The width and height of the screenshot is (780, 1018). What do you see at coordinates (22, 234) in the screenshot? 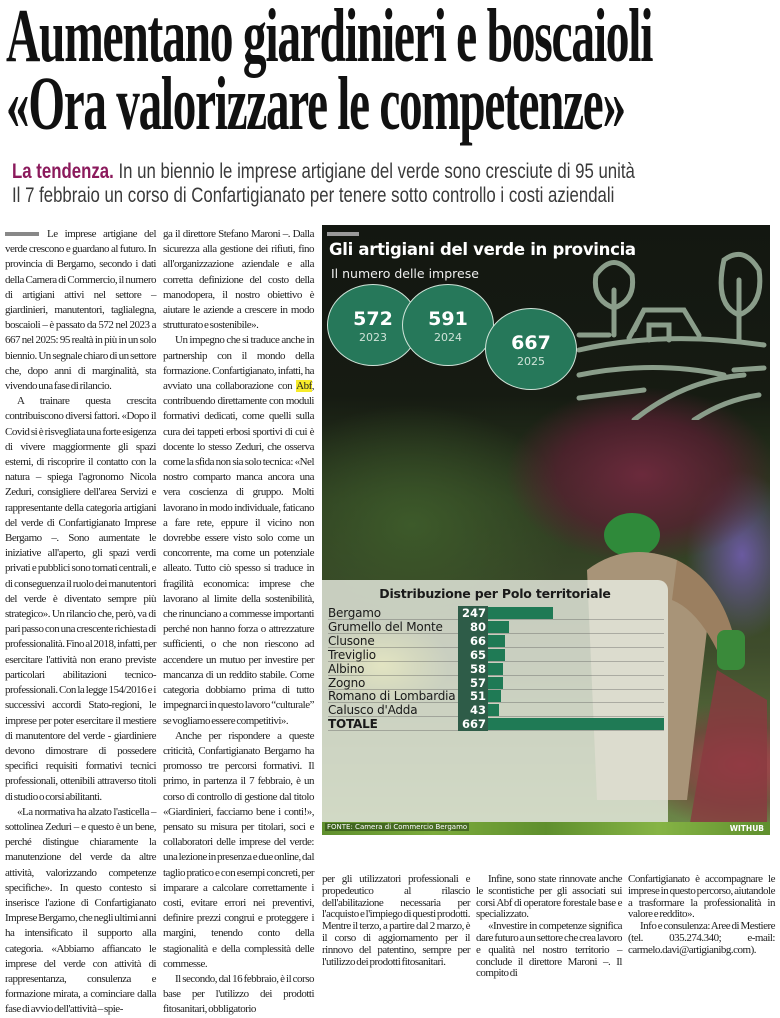
I see `lead-rule` at bounding box center [22, 234].